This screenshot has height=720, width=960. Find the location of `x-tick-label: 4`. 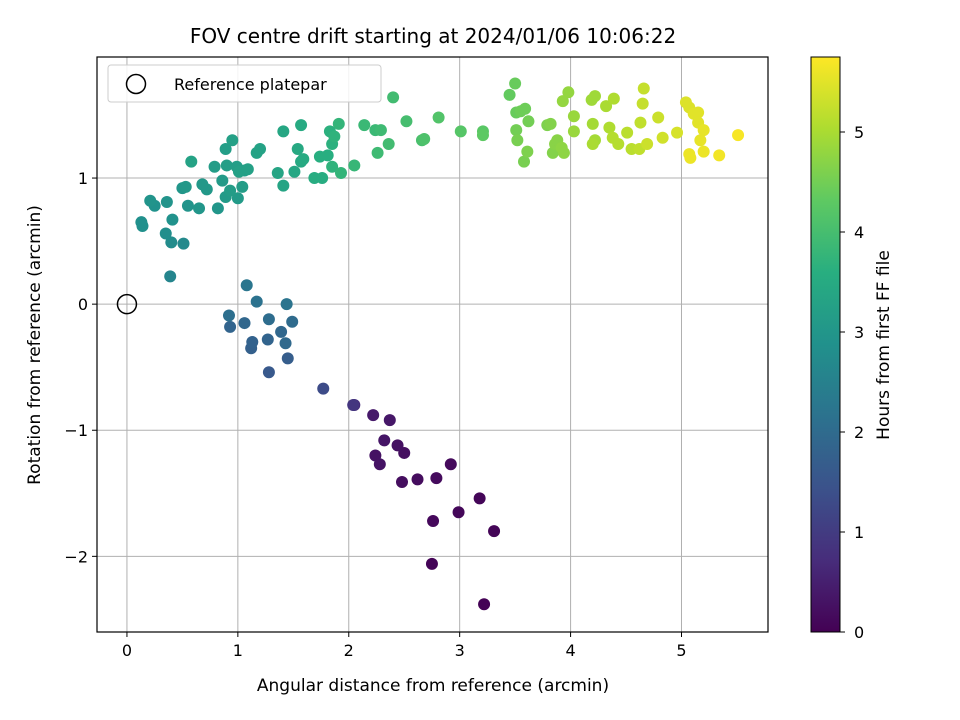

x-tick-label: 4 is located at coordinates (570, 650).